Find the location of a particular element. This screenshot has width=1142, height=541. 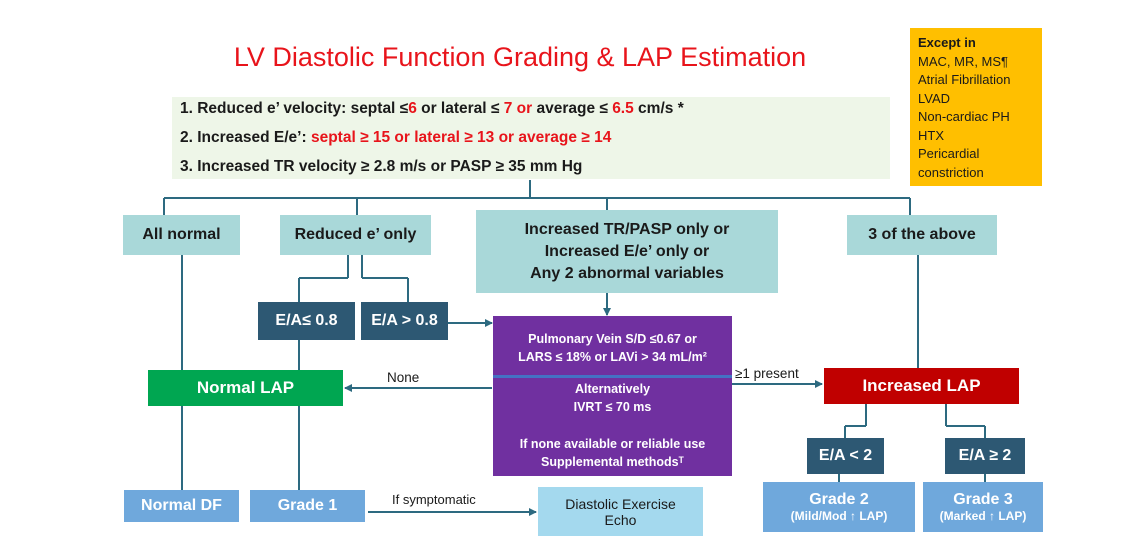

ea-ge2-box: E/A ≥ 2 is located at coordinates (985, 456).